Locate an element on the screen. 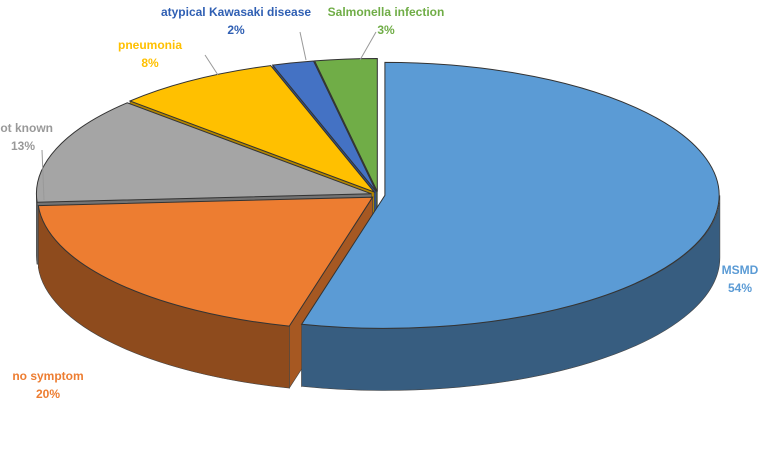 This screenshot has width=765, height=461. value-label: 8% is located at coordinates (150, 63).